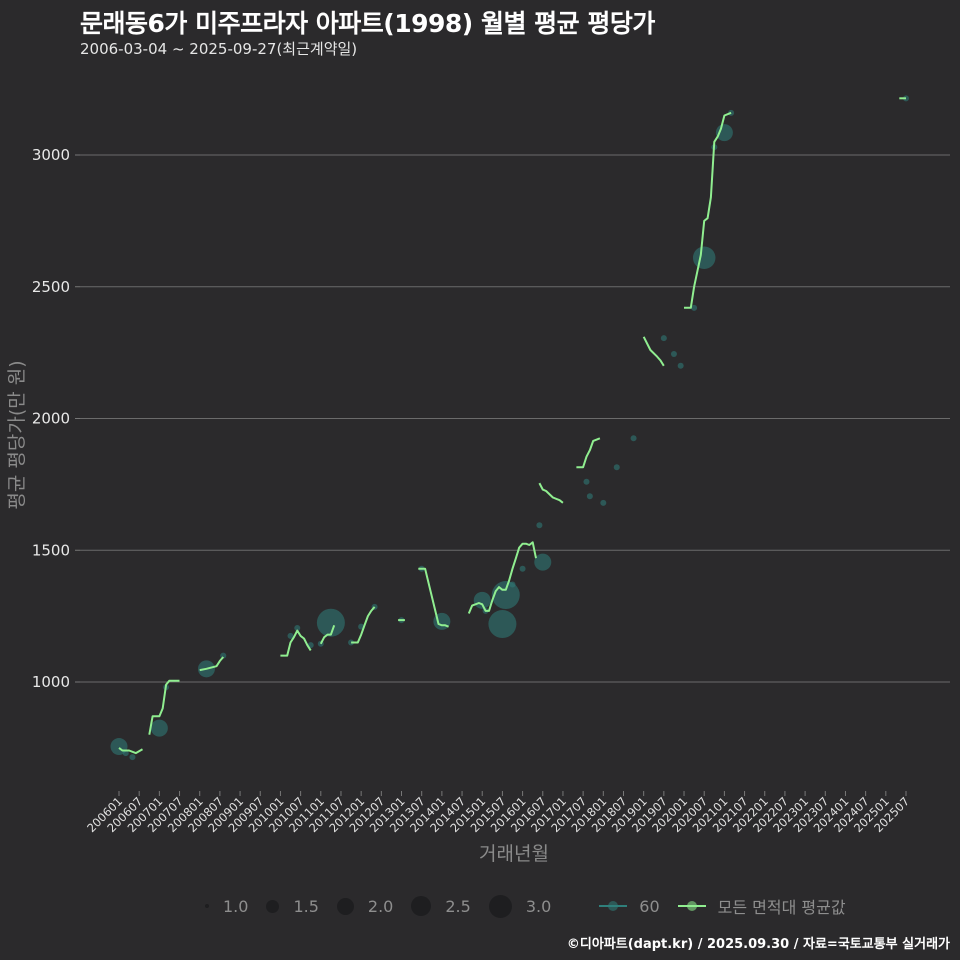 This screenshot has height=960, width=960. I want to click on x-axis-label: 거래년월, so click(514, 854).